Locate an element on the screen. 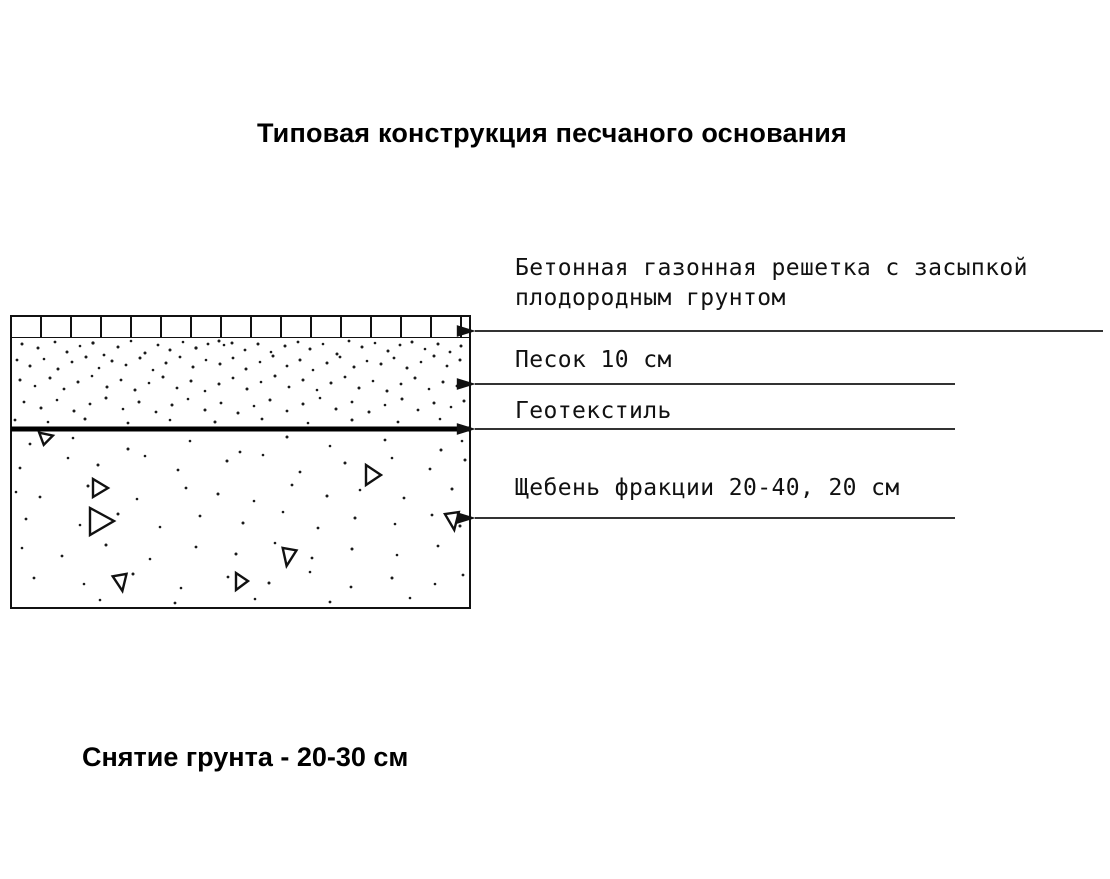  layer-label-concrete-grid-line2: плодородным грунтом is located at coordinates (650, 298).